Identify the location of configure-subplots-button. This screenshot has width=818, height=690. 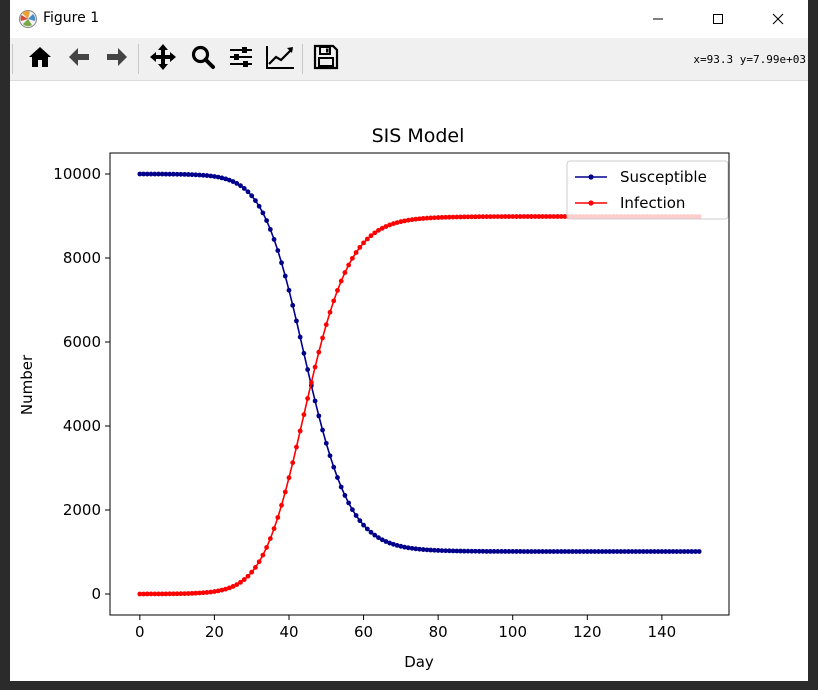
(241, 59).